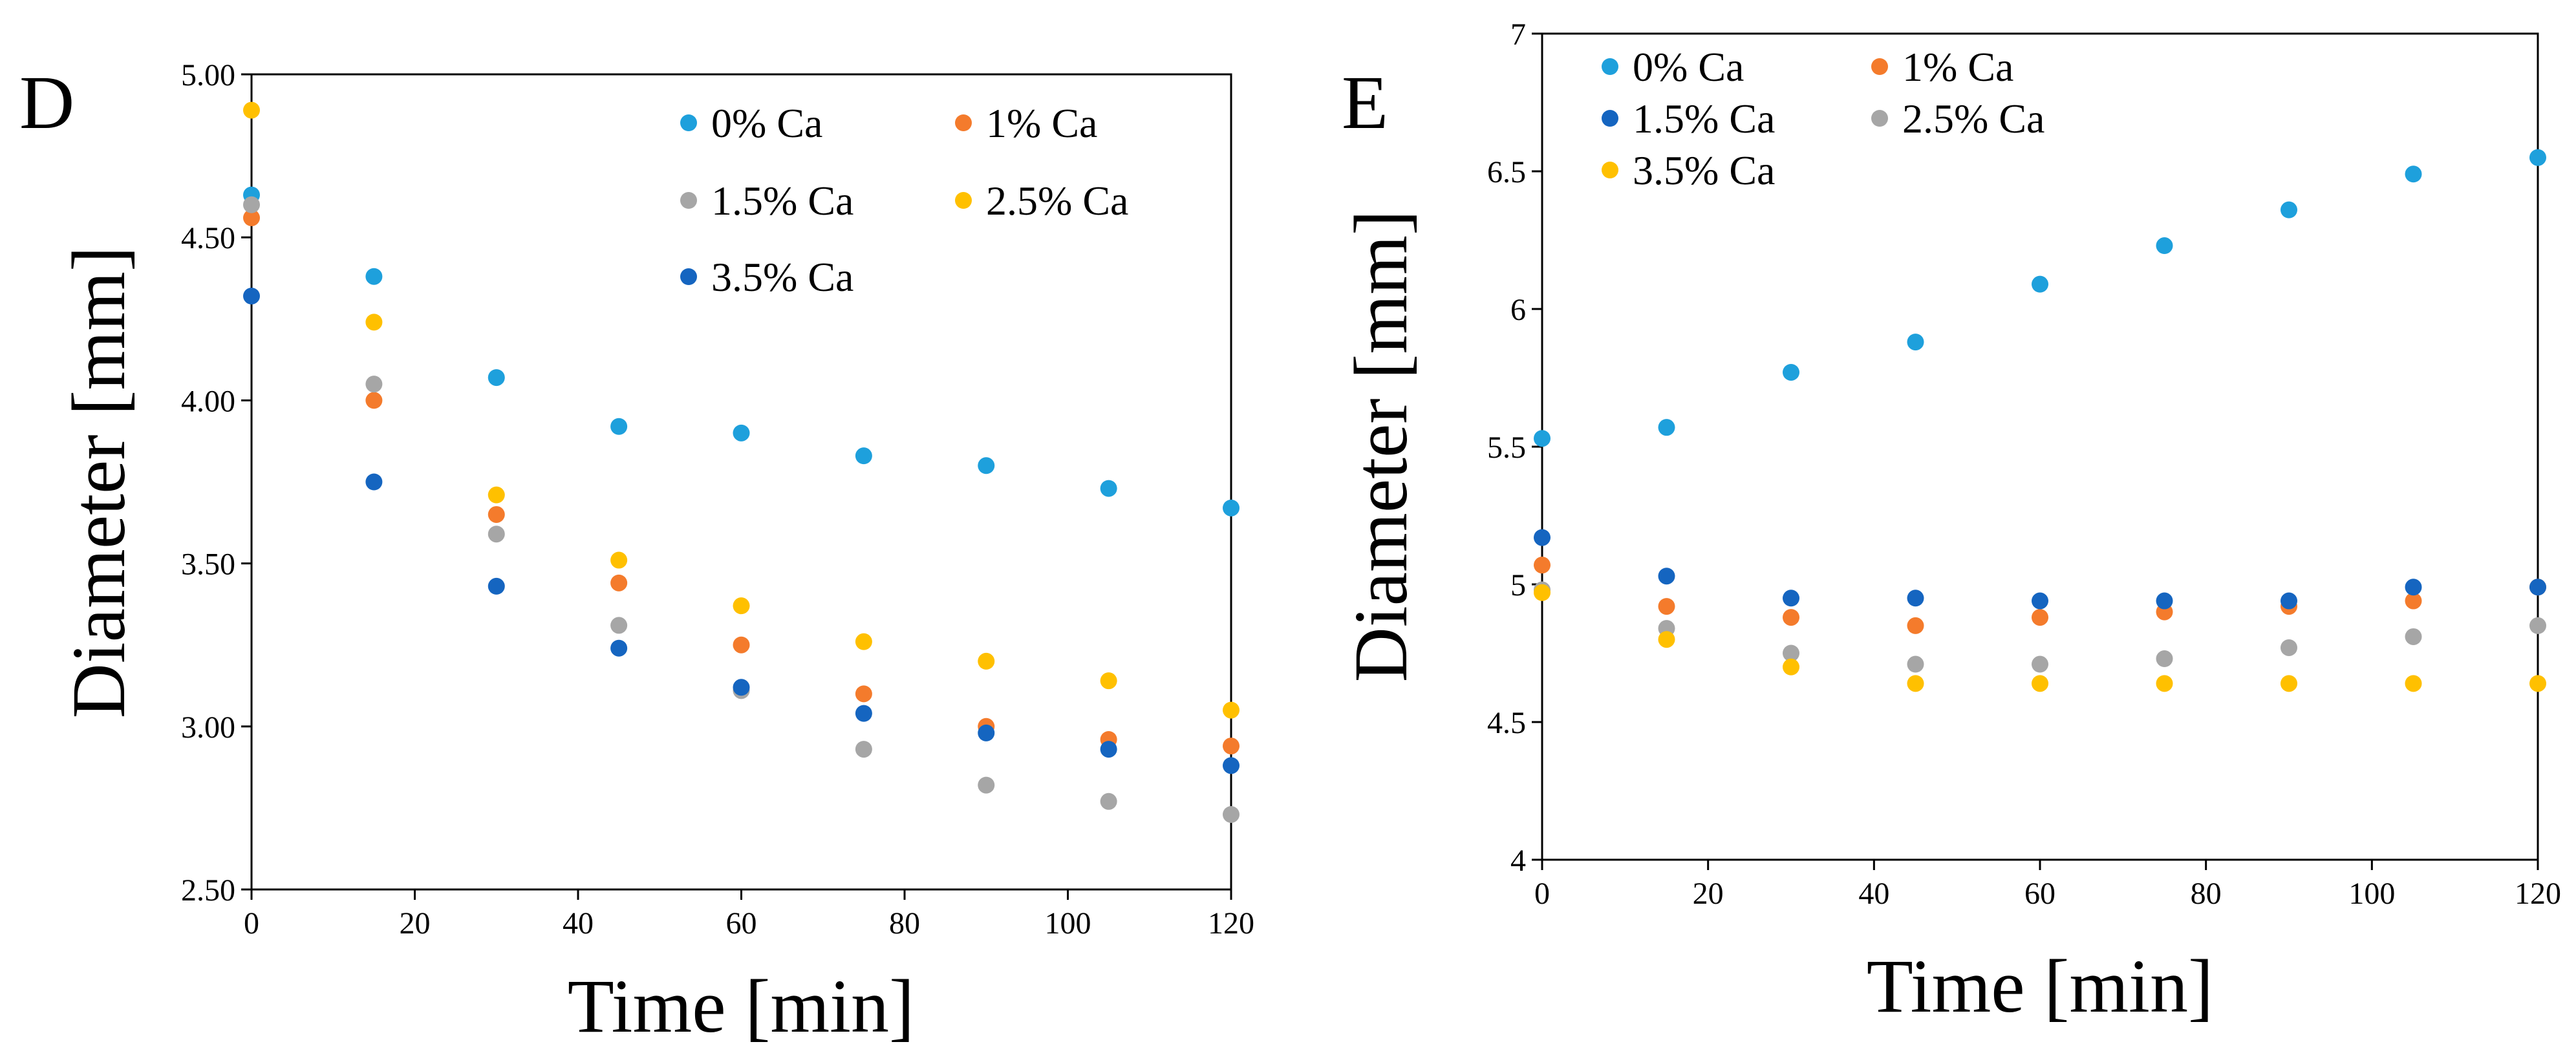 This screenshot has height=1064, width=2576. What do you see at coordinates (688, 200) in the screenshot?
I see `panel-d-legend-marker-1-5pct-ca` at bounding box center [688, 200].